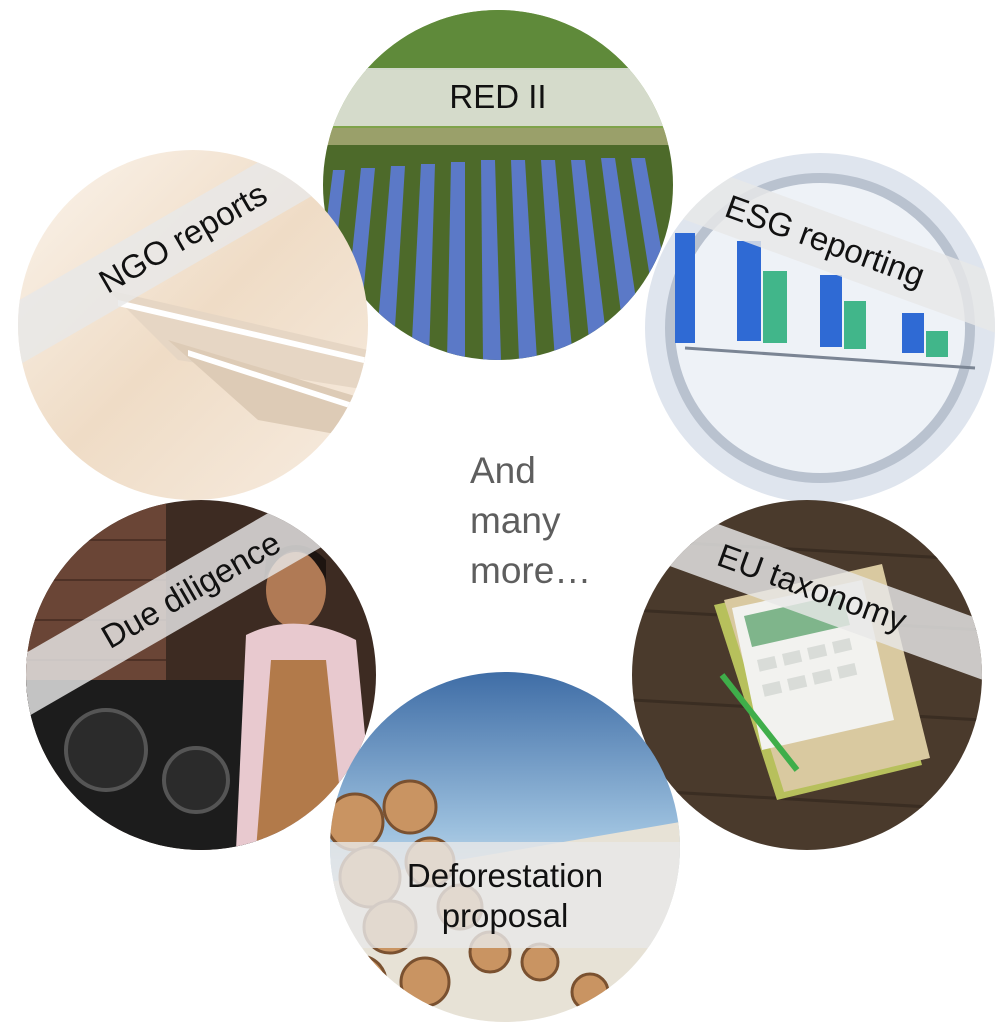  I want to click on deforestation-proposal-circle: Deforestation proposal, so click(505, 847).